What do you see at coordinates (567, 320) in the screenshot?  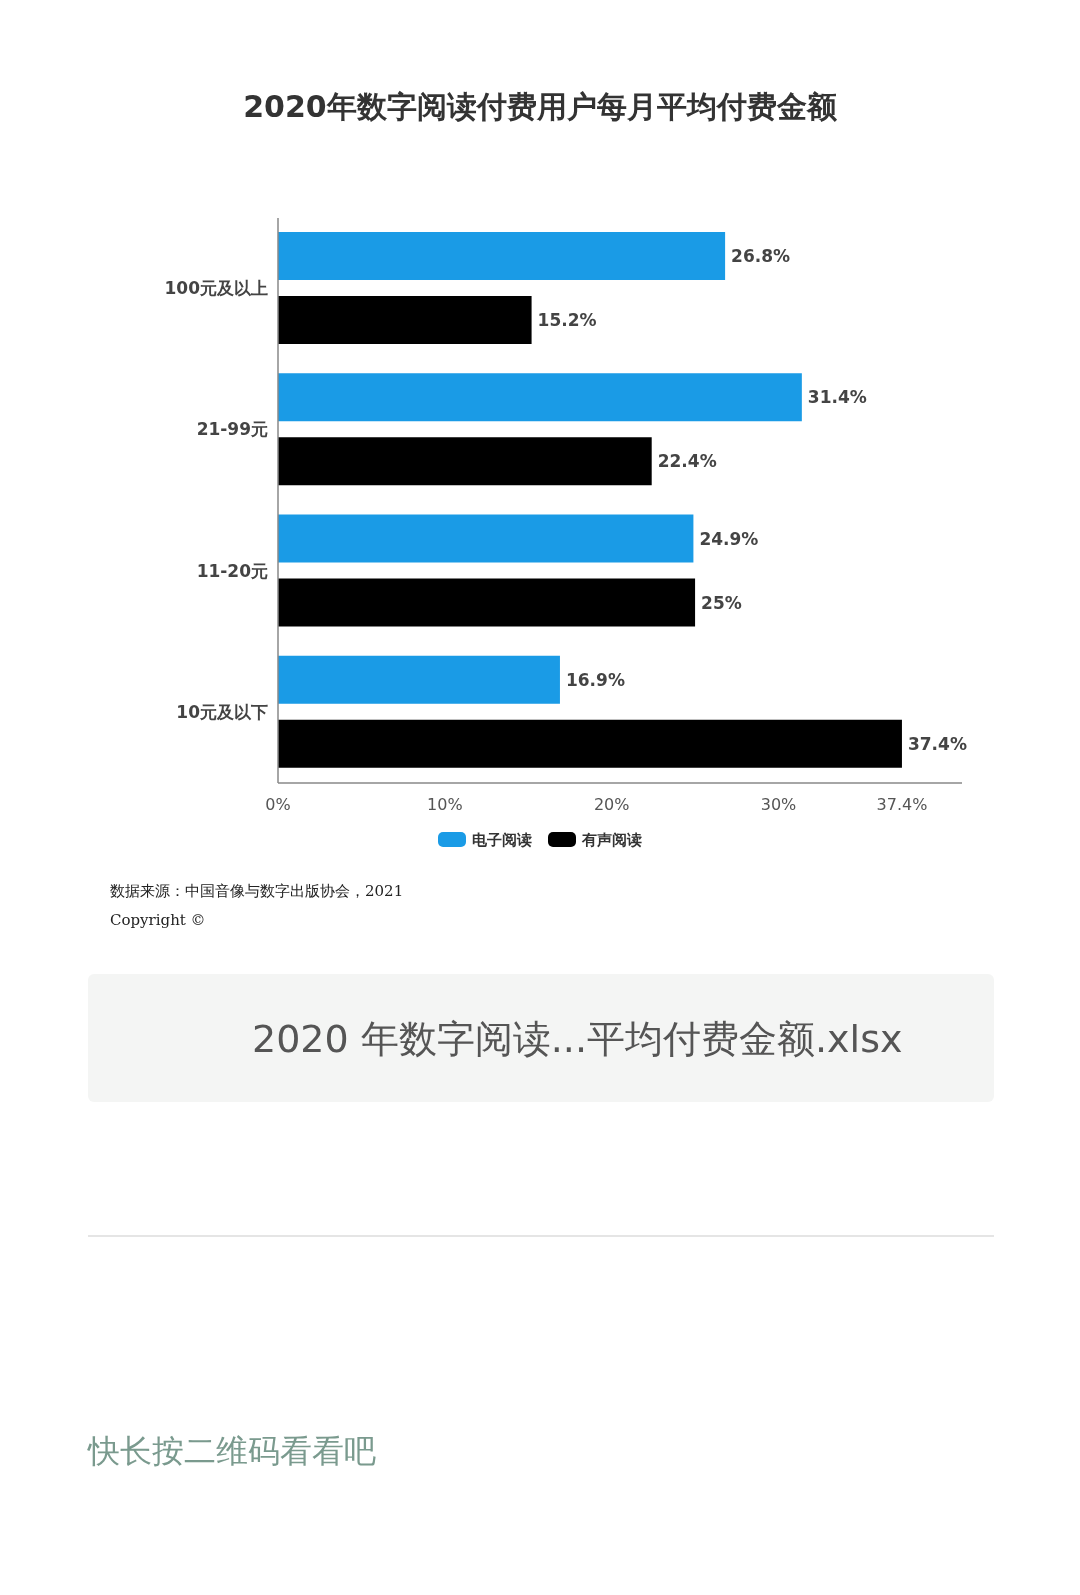 I see `data-label: 15.2%` at bounding box center [567, 320].